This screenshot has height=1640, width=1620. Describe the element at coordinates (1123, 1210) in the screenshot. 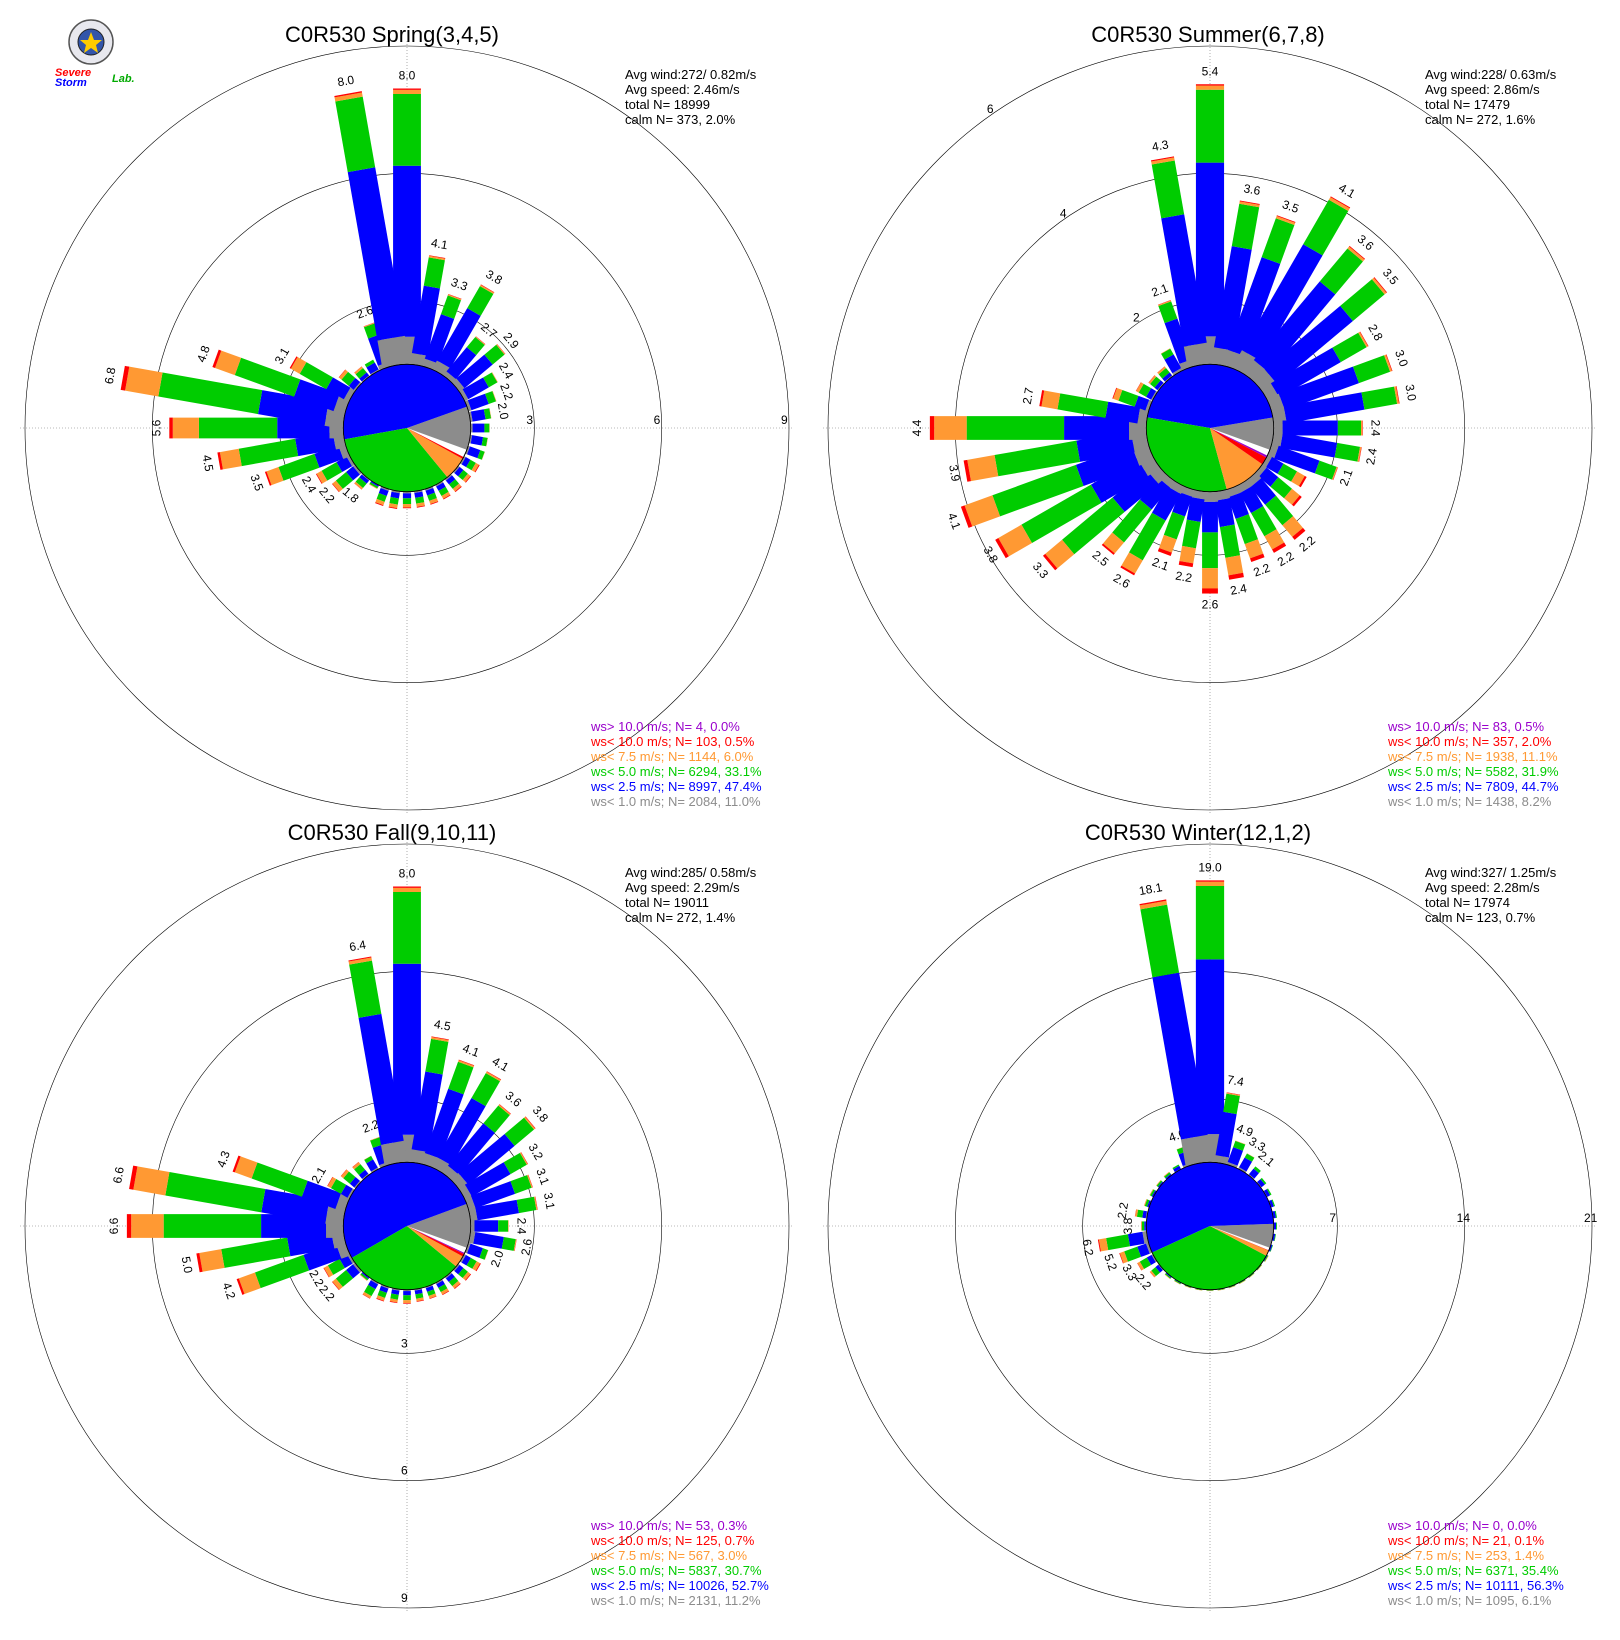

I see `bar-data-label: 2.2` at that location.